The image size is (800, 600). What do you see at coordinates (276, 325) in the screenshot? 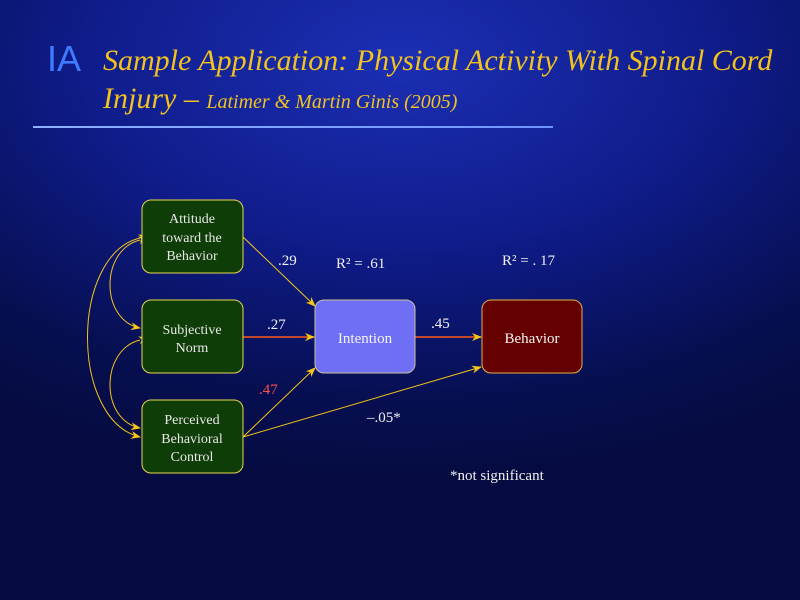
I see `coef-norm: .27` at bounding box center [276, 325].